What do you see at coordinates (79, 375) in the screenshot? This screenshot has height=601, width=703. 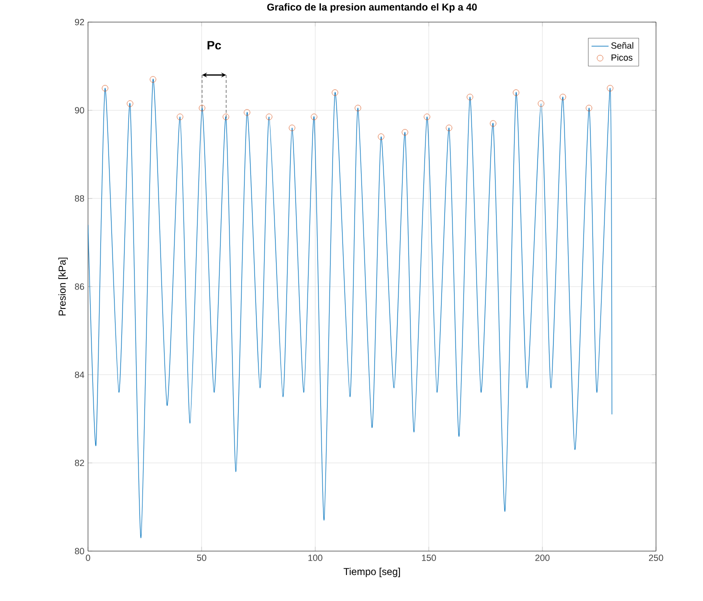 I see `y-tick-label: 84` at bounding box center [79, 375].